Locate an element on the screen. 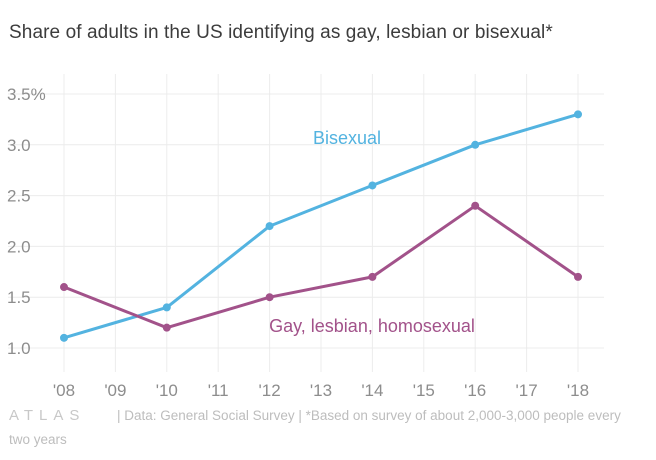 The height and width of the screenshot is (460, 656). series-labels: Bisexual Gay, lesbian, homosexual is located at coordinates (372, 232).